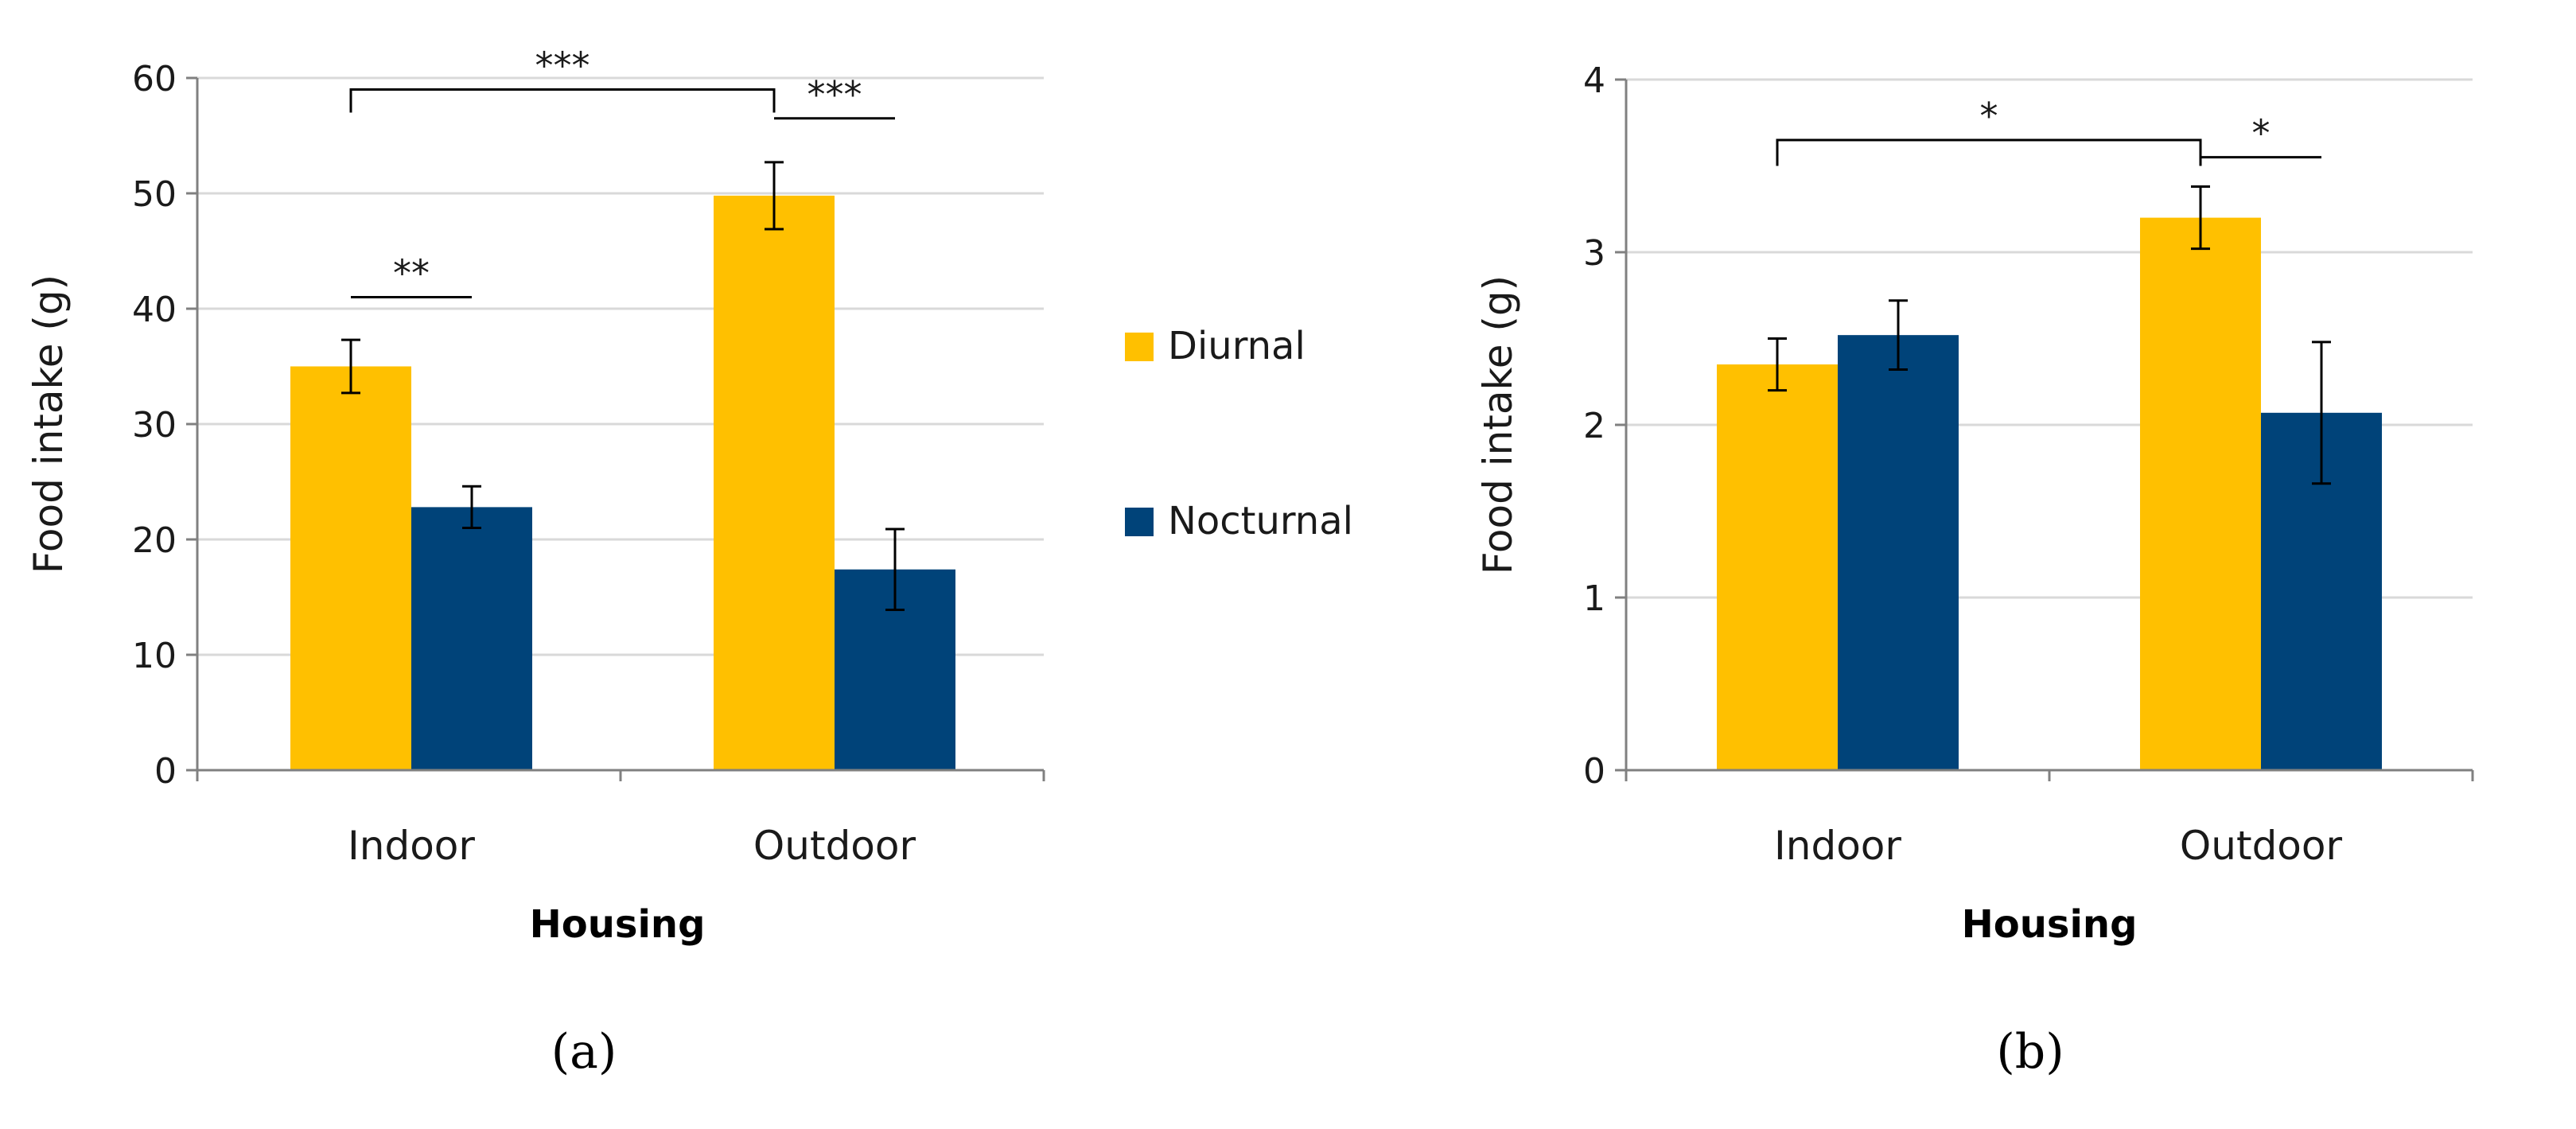 The height and width of the screenshot is (1129, 2576). Describe the element at coordinates (1594, 254) in the screenshot. I see `y-tick-label: 3` at that location.